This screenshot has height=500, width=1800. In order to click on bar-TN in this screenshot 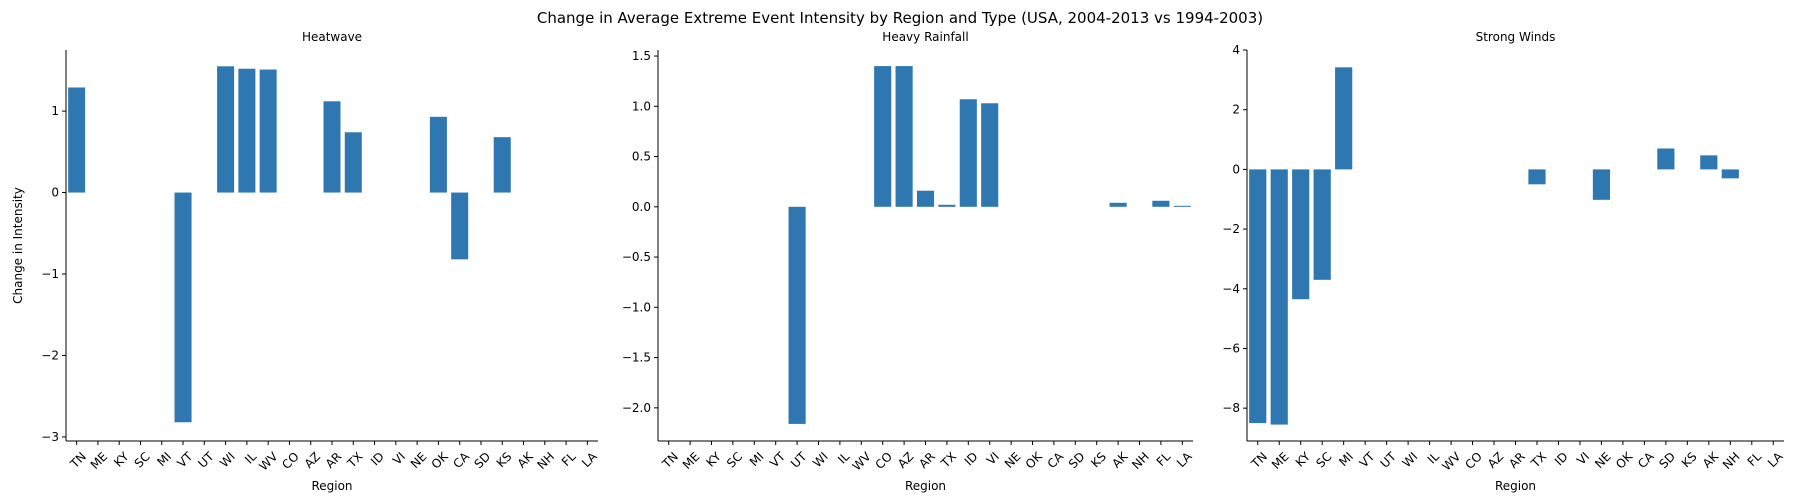, I will do `click(1258, 296)`.